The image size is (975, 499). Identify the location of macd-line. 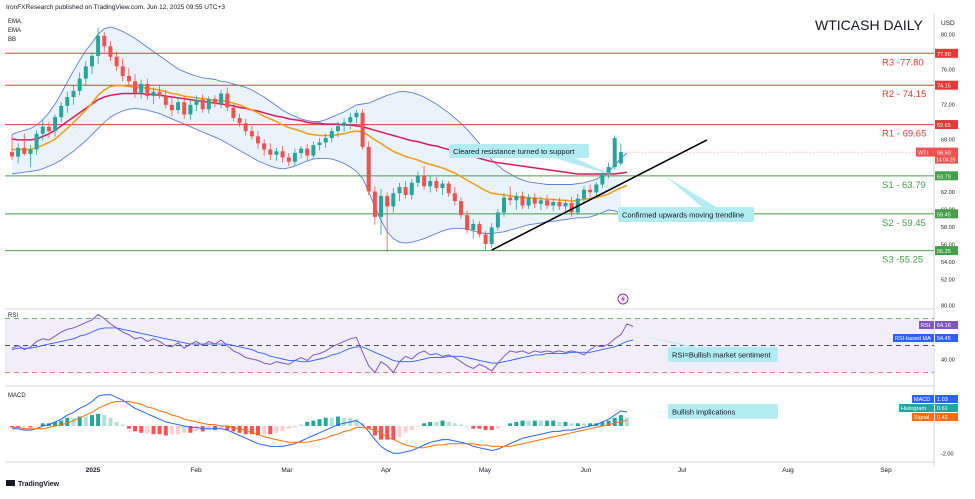
(320, 424).